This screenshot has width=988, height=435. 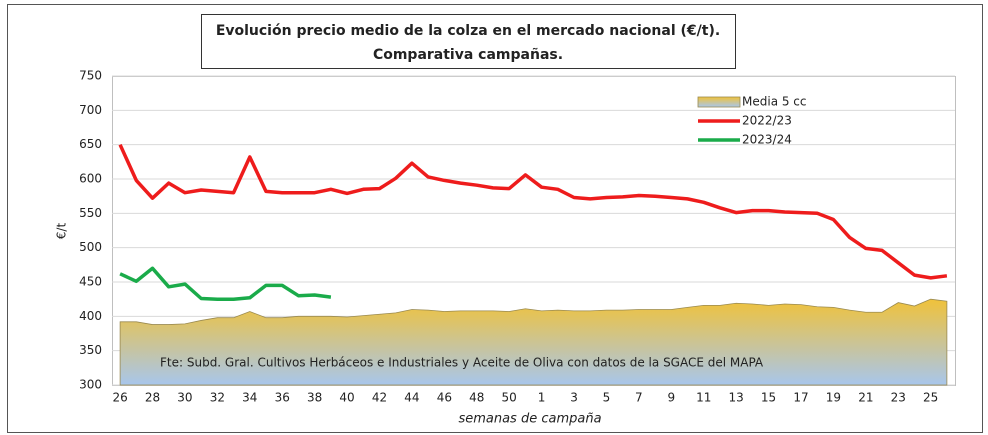 What do you see at coordinates (898, 398) in the screenshot?
I see `x-tick-label: 23` at bounding box center [898, 398].